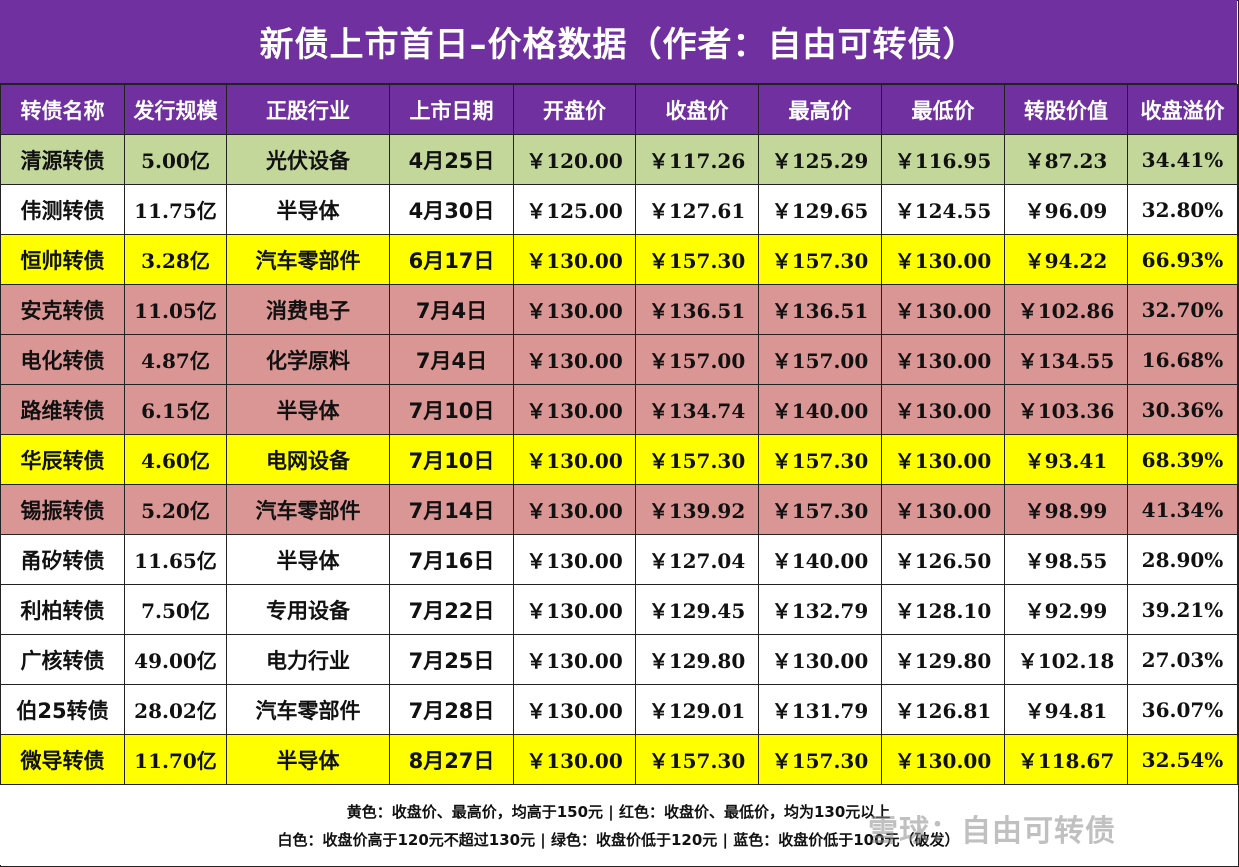 This screenshot has height=867, width=1239. I want to click on high-price-cell: ￥131.79, so click(820, 709).